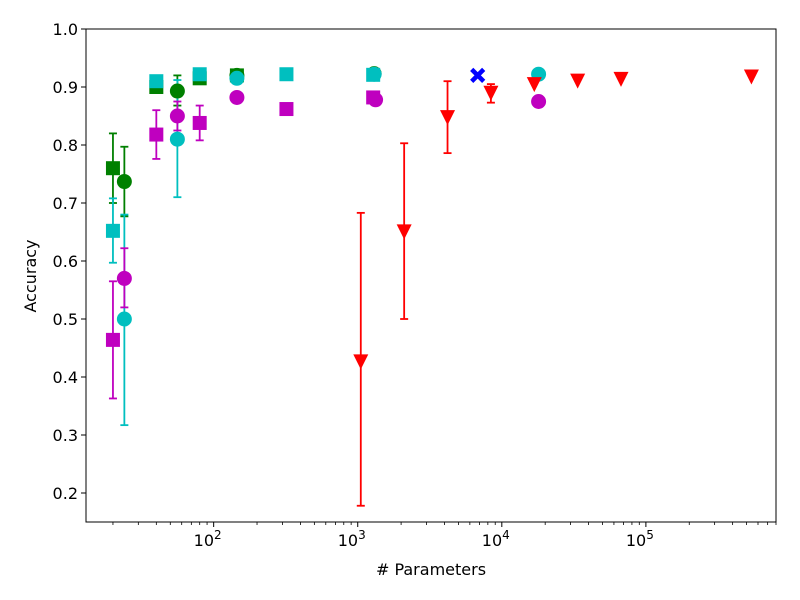  What do you see at coordinates (65, 493) in the screenshot?
I see `y-tick-label: 0.2` at bounding box center [65, 493].